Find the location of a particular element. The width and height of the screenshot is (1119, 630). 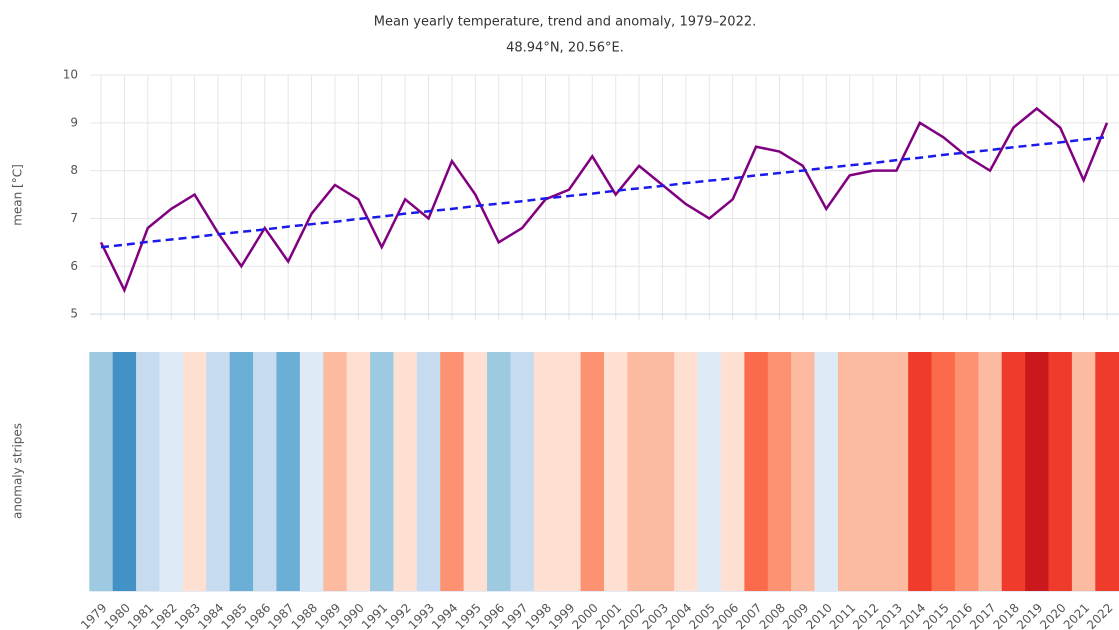

y-tick-label: 5 is located at coordinates (74, 314).